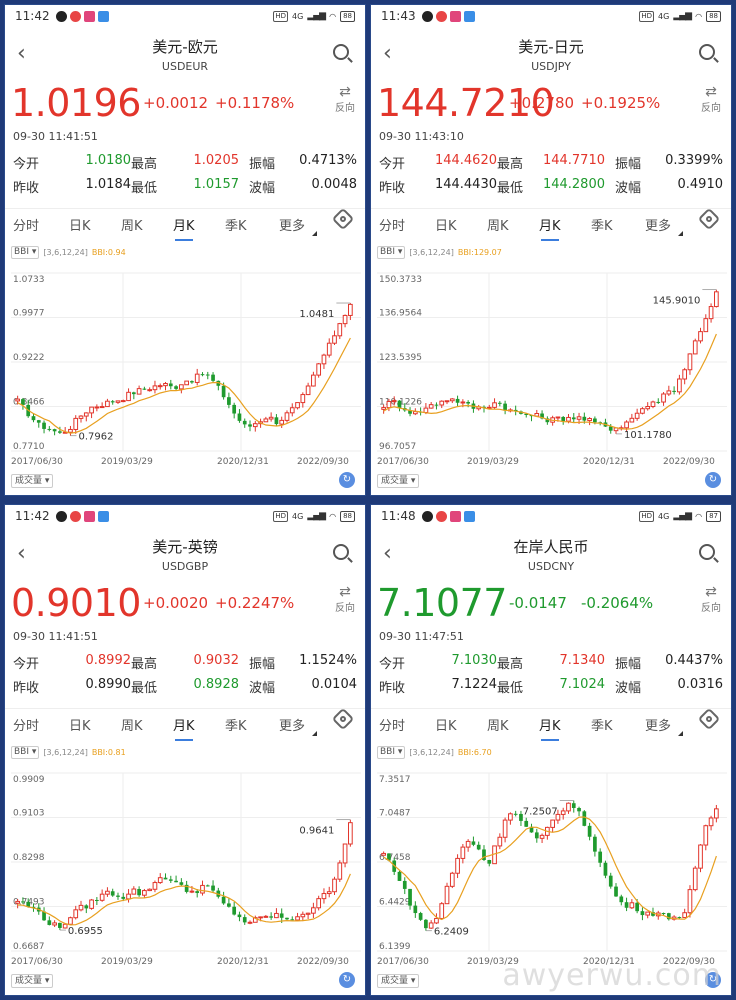  What do you see at coordinates (95, 437) in the screenshot?
I see `min-annotation: 0.7962` at bounding box center [95, 437].